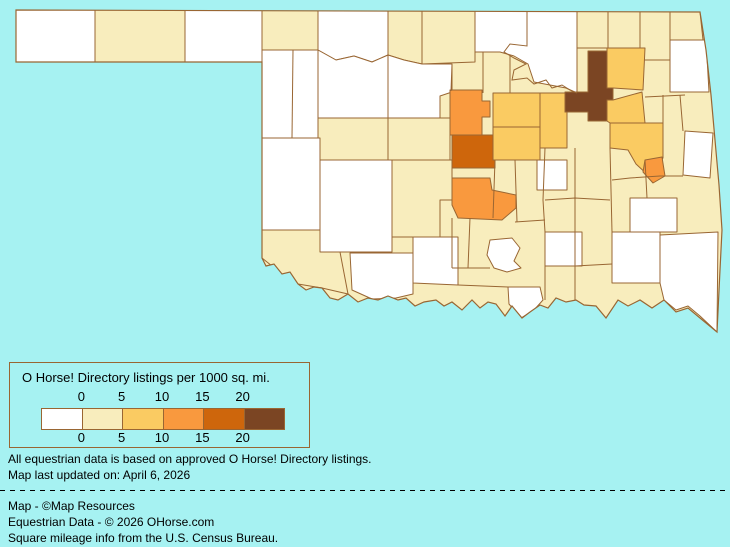  Describe the element at coordinates (183, 419) in the screenshot. I see `legend-swatch-orange` at that location.